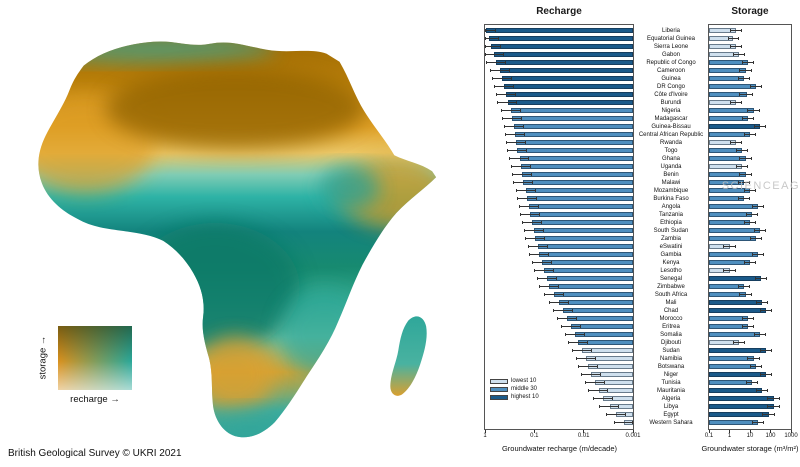 The width and height of the screenshot is (800, 467). What do you see at coordinates (43, 358) in the screenshot?
I see `legend-storage-axis-label: storage →` at bounding box center [43, 358].